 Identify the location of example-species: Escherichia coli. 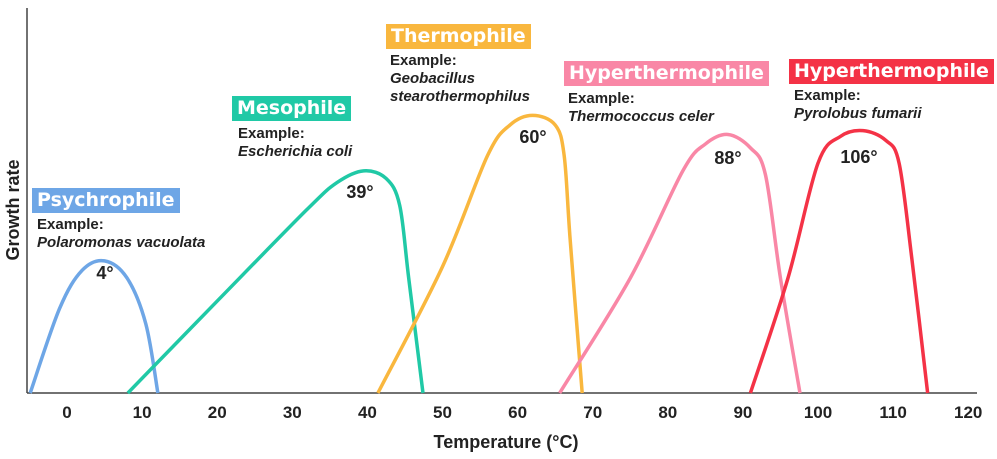
(295, 151).